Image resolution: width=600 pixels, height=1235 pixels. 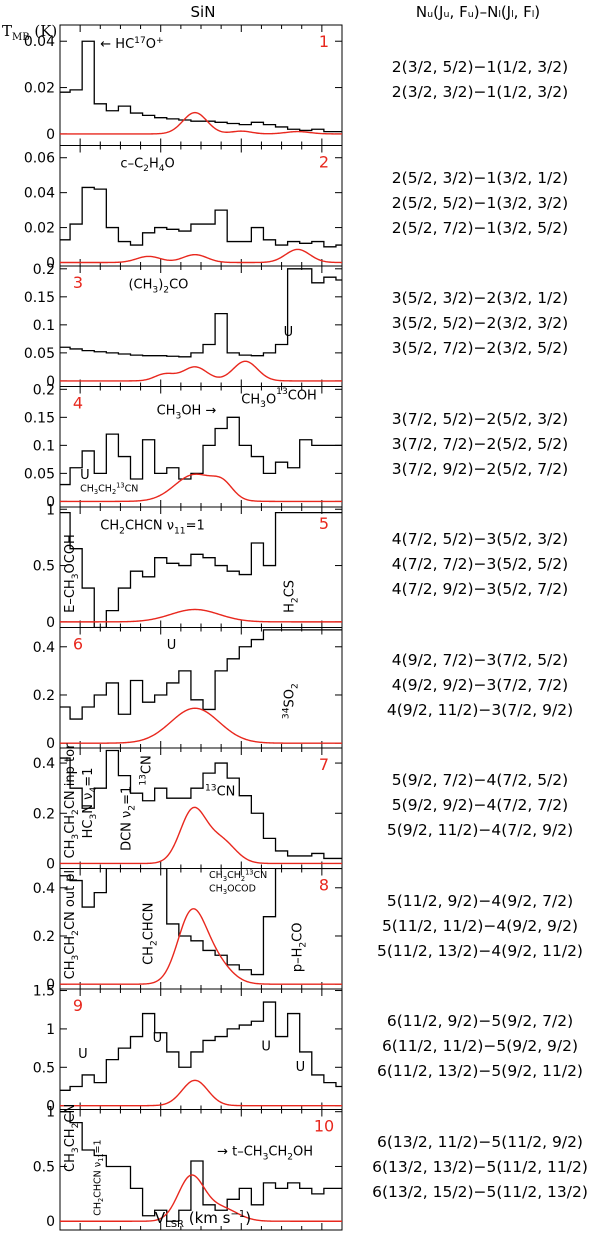 What do you see at coordinates (480, 1141) in the screenshot?
I see `qn-line: 6(13/2, 11/2)−5(11/2, 9/2)` at bounding box center [480, 1141].